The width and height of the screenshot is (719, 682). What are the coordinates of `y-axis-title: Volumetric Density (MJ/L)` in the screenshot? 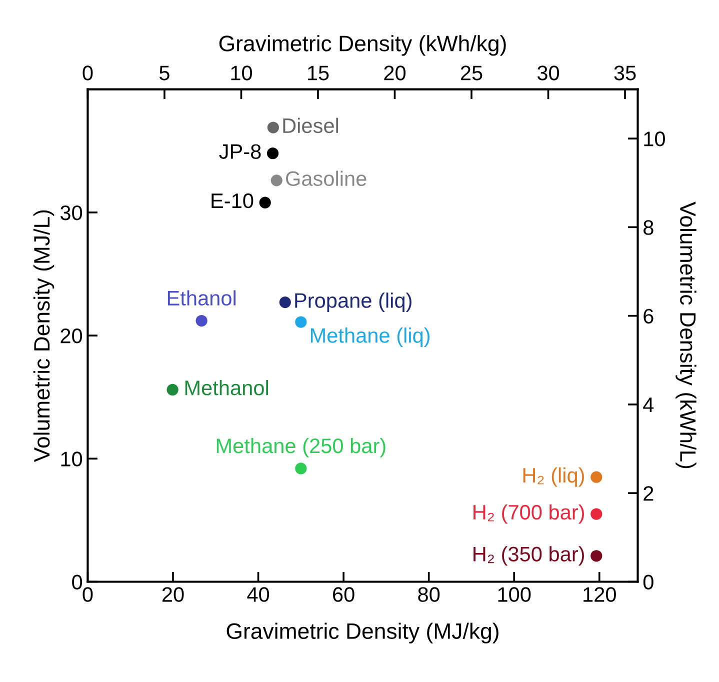 It's located at (43, 336).